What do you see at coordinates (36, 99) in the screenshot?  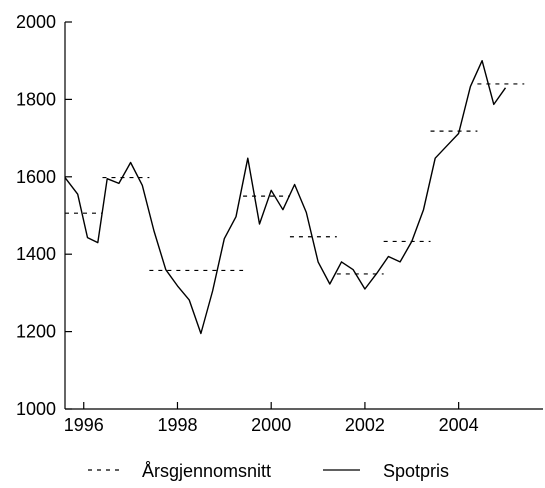 I see `y-tick-label: 1800` at bounding box center [36, 99].